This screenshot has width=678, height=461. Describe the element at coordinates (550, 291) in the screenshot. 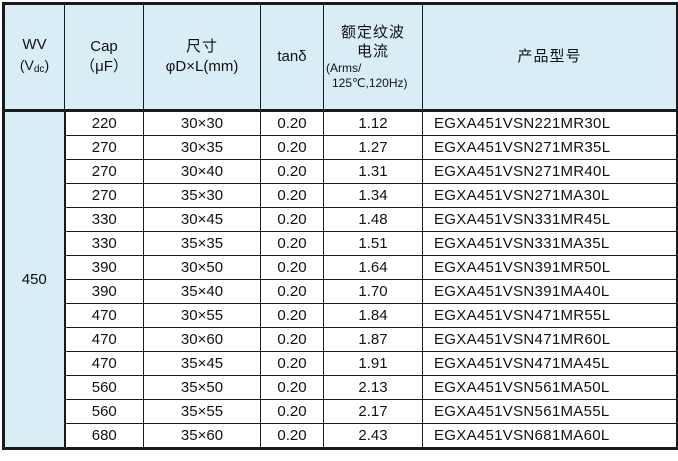

I see `model-number-cell: EGXA451VSN391MA40L` at that location.